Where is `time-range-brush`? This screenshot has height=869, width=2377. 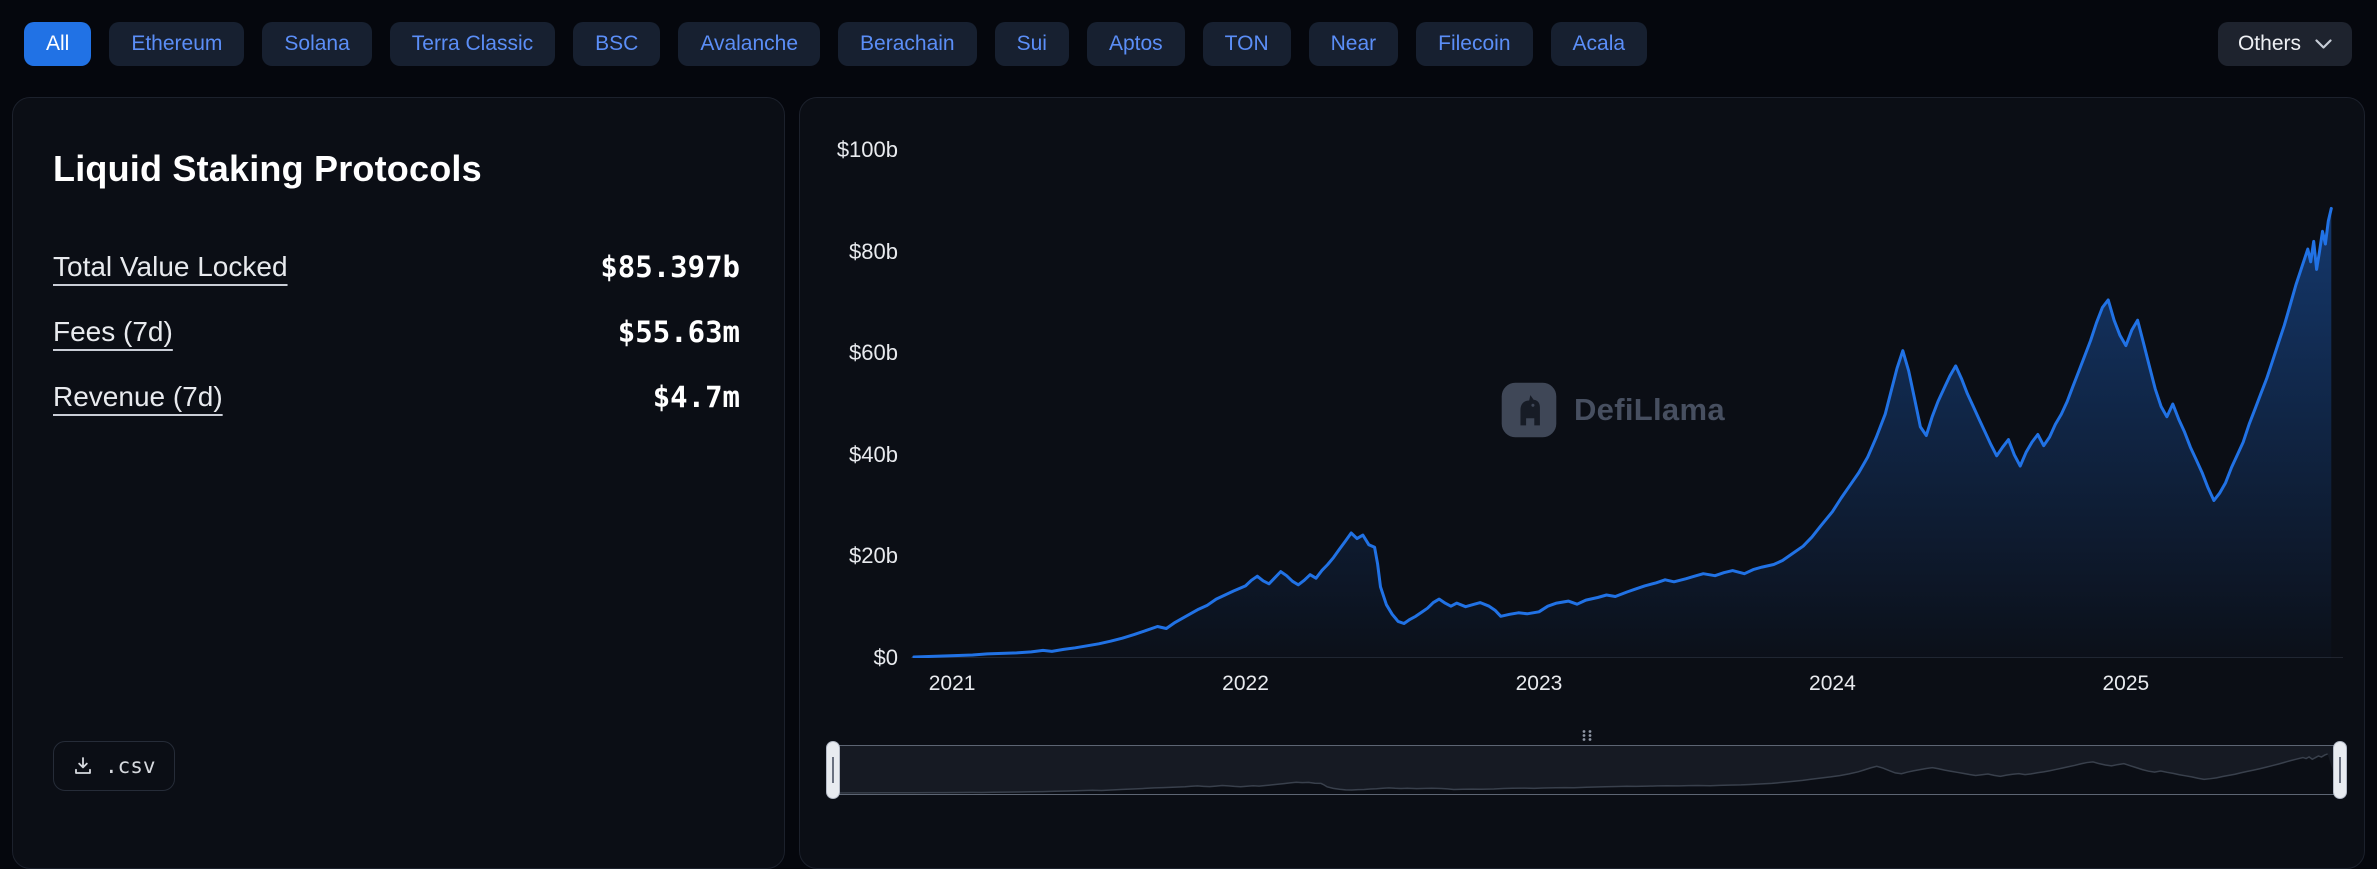
time-range-brush is located at coordinates (1586, 762).